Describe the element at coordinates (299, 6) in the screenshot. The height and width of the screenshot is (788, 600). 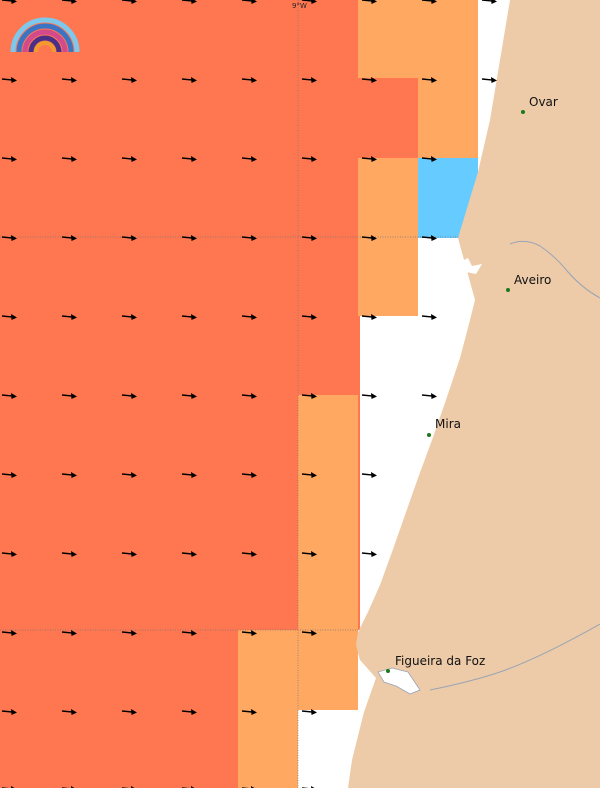
I see `grid-label-9w: 9°W` at that location.